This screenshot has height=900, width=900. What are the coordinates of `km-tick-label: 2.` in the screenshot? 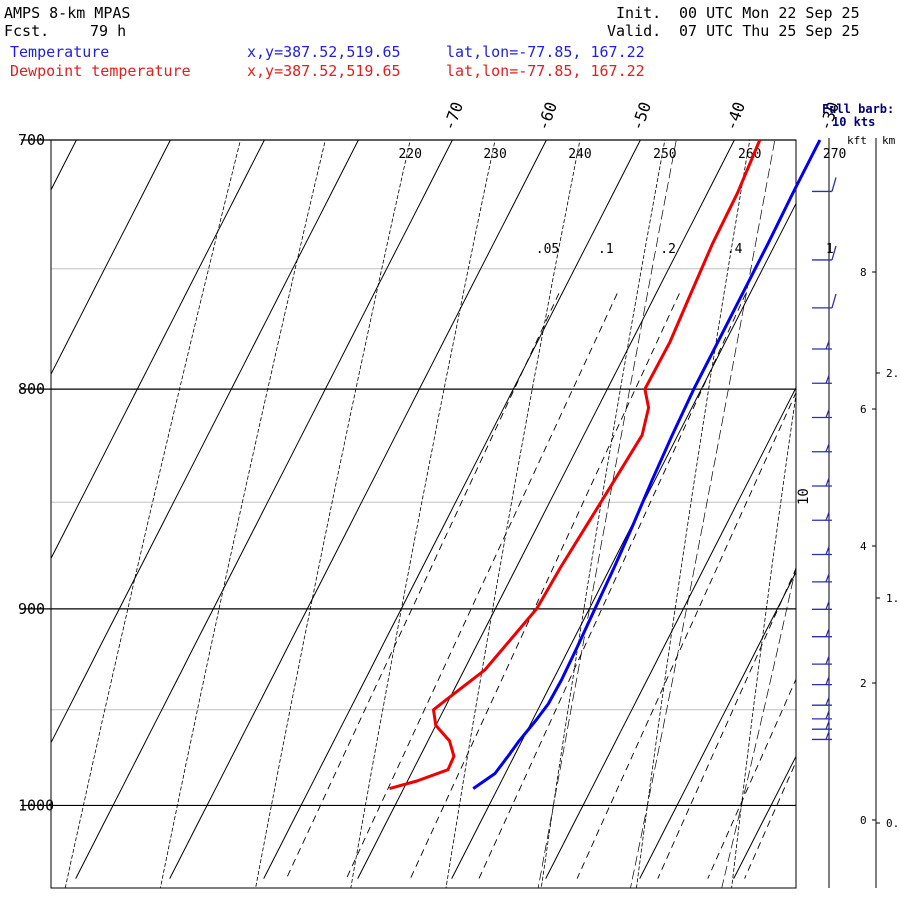 It's located at (892, 373).